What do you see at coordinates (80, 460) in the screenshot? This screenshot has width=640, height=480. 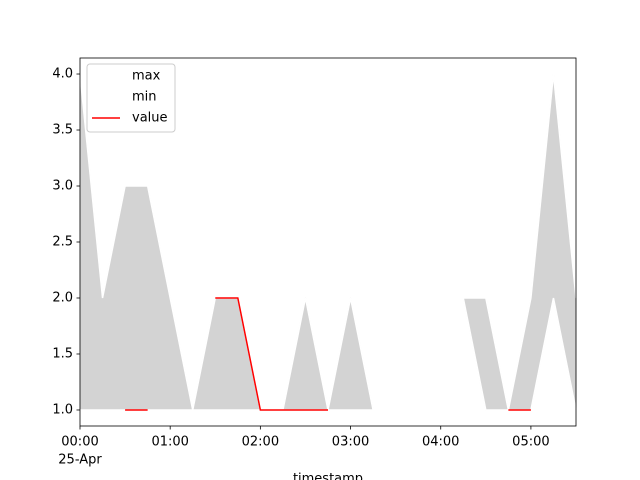 I see `x-date-label: 25-Apr` at bounding box center [80, 460].